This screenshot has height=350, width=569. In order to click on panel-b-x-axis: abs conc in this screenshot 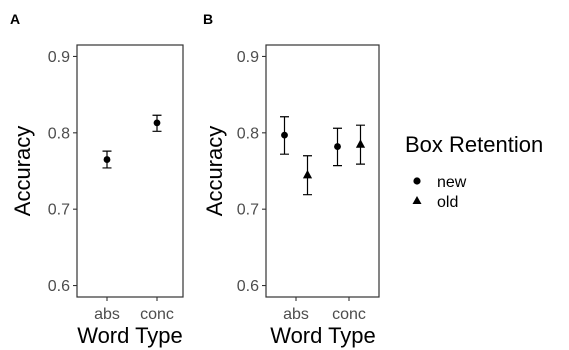, I will do `click(324, 310)`.